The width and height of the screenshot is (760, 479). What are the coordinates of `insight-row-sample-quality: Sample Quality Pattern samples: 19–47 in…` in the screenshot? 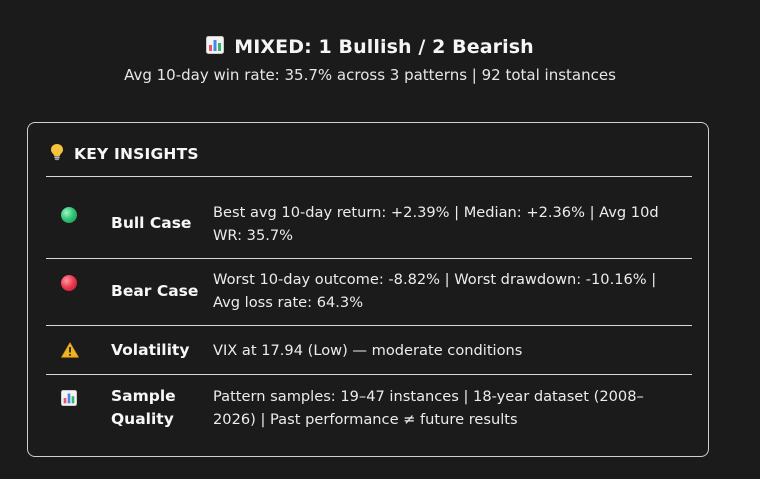 It's located at (369, 414).